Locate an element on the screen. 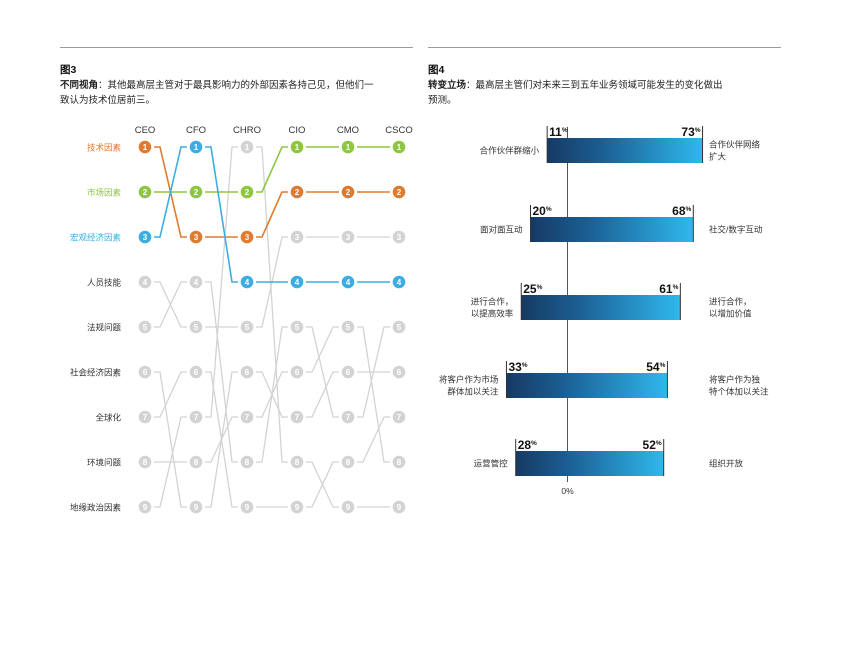 The height and width of the screenshot is (648, 852). right-value-label: 73% is located at coordinates (690, 132).